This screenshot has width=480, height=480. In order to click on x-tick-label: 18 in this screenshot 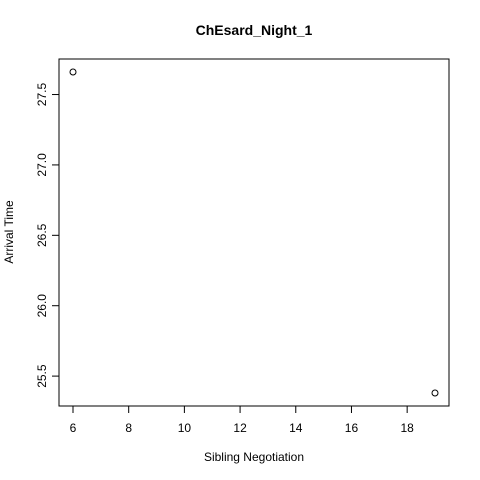, I will do `click(407, 428)`.